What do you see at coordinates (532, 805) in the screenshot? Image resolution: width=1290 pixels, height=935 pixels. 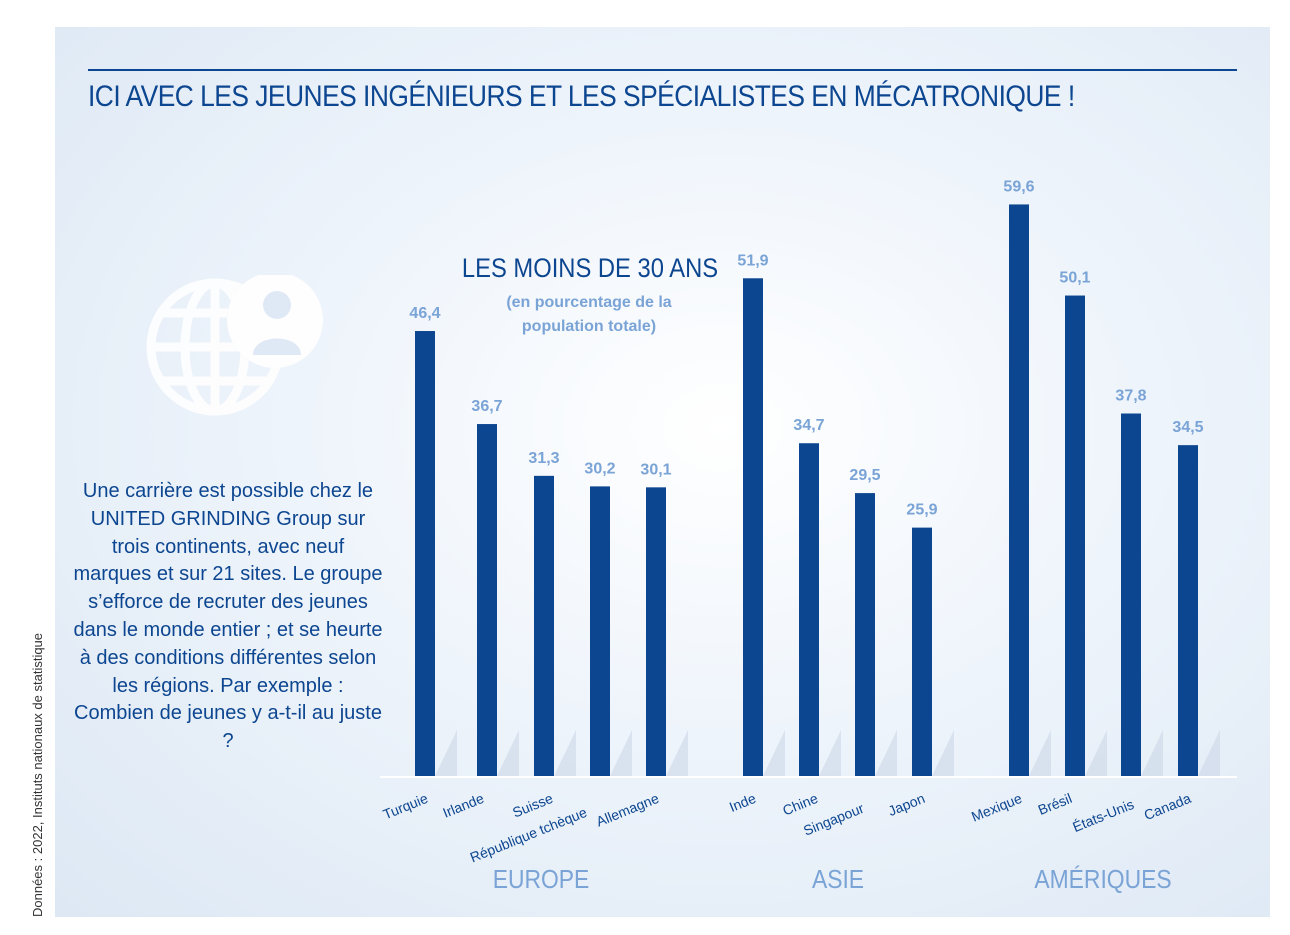 I see `category-label: Suisse` at bounding box center [532, 805].